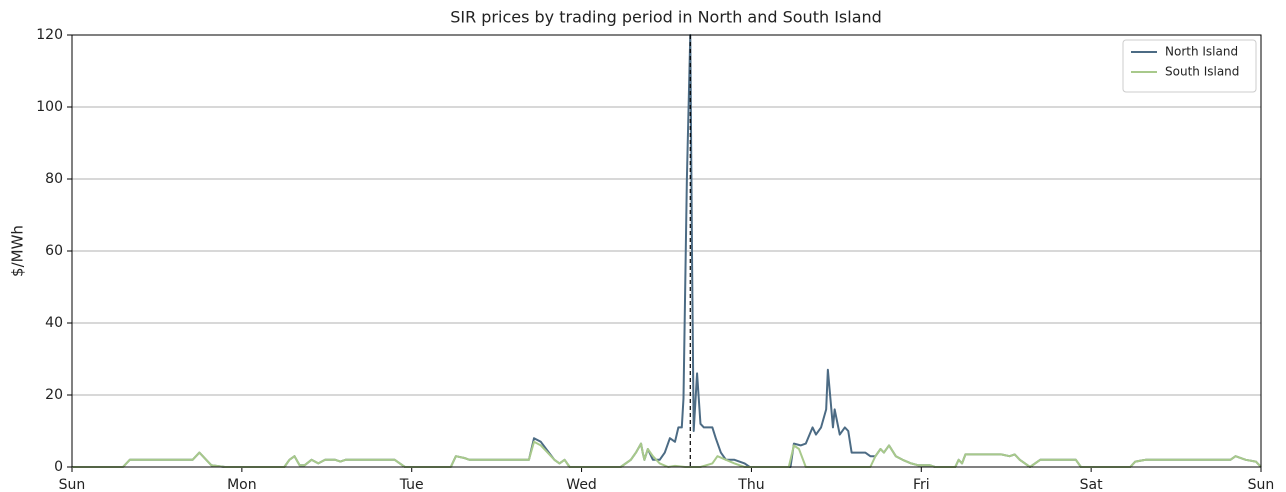 The image size is (1286, 492). What do you see at coordinates (667, 454) in the screenshot?
I see `series-line` at bounding box center [667, 454].